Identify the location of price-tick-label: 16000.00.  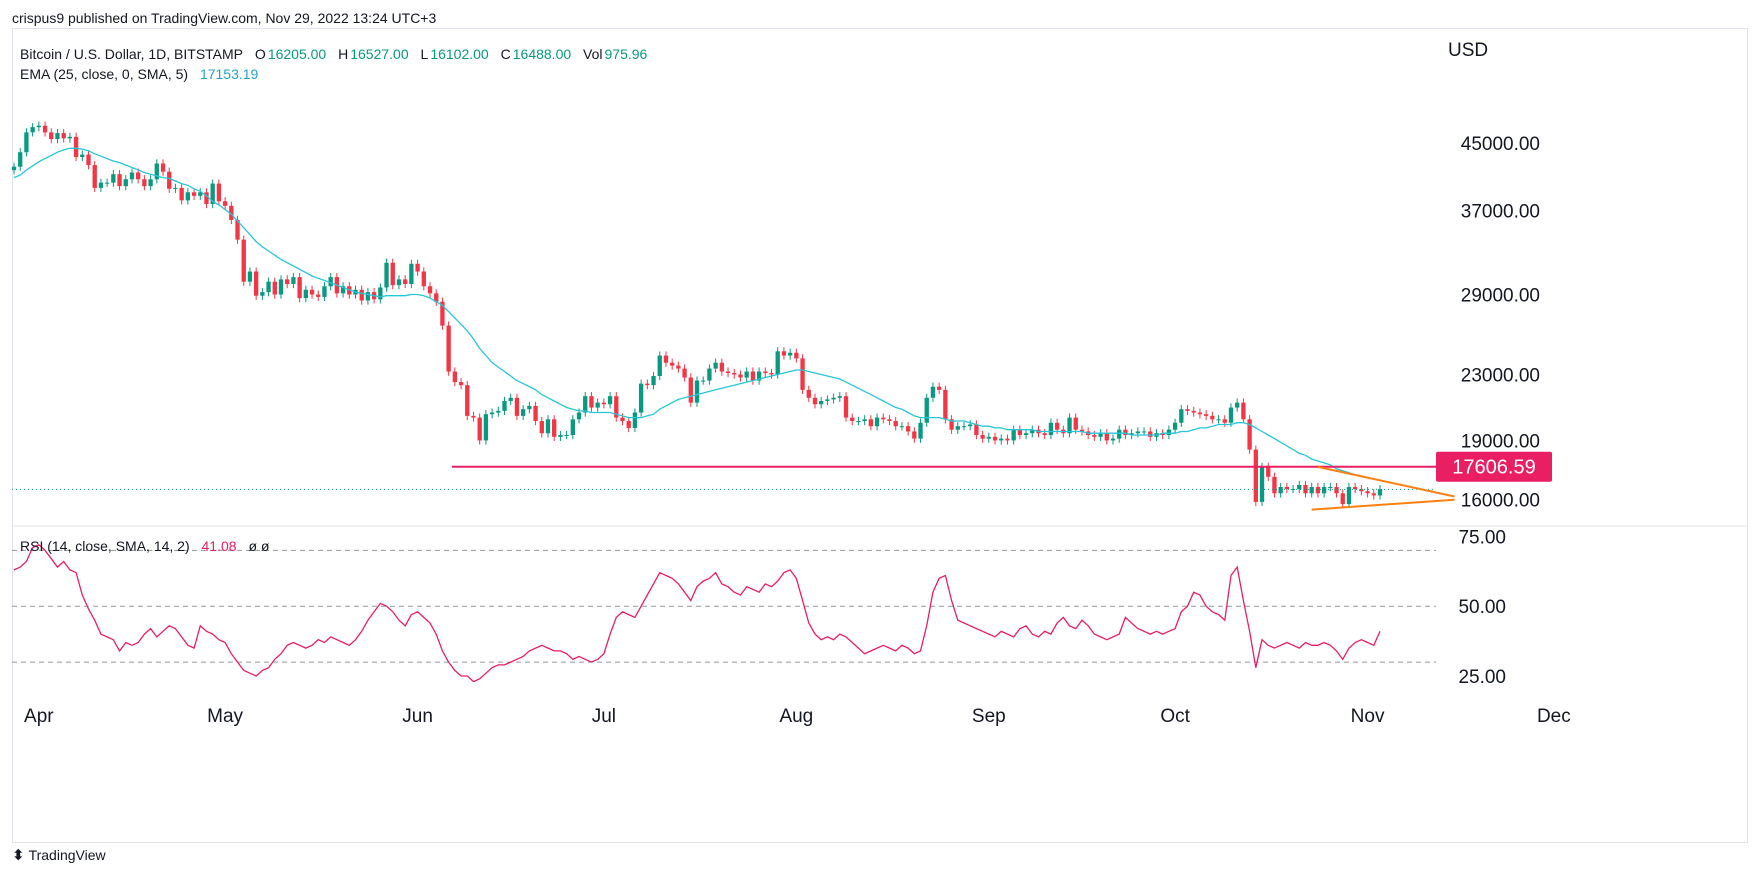
(1500, 501).